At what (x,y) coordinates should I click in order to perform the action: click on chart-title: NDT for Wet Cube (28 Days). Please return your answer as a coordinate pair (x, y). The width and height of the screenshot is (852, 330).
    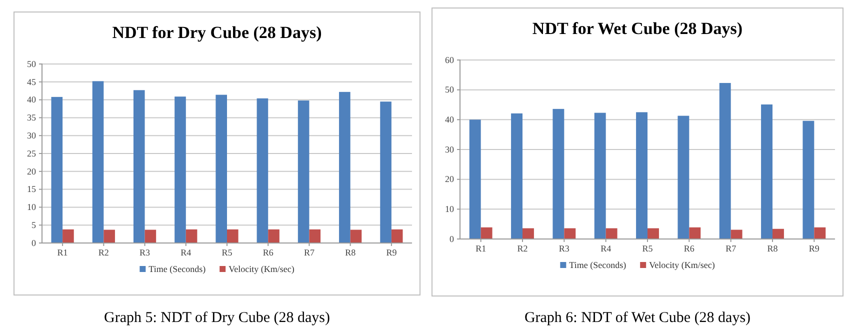
    Looking at the image, I should click on (637, 28).